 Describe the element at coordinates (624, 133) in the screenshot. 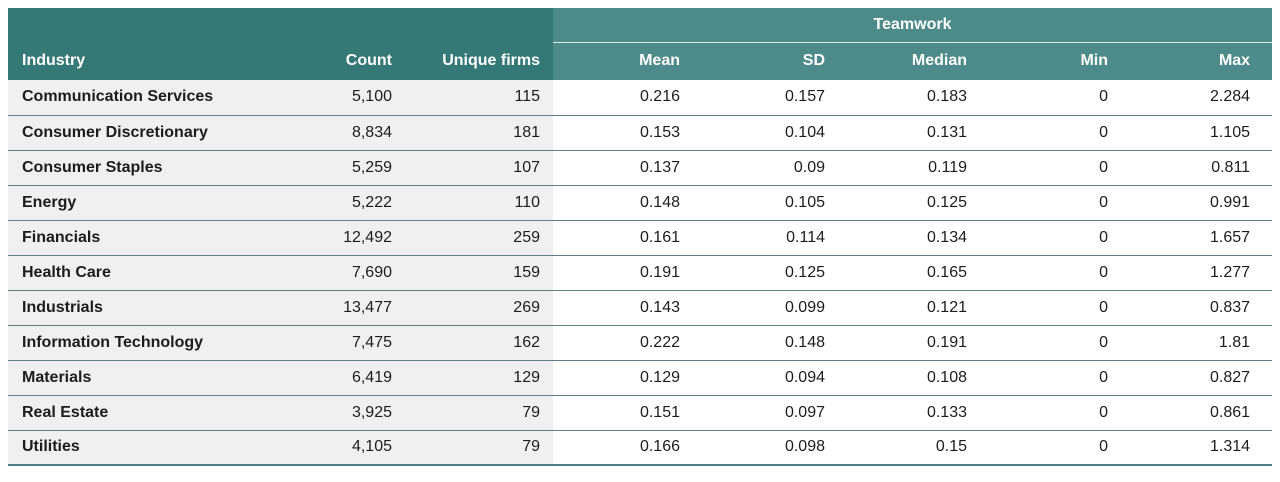

I see `cell-mean: 0.153` at that location.